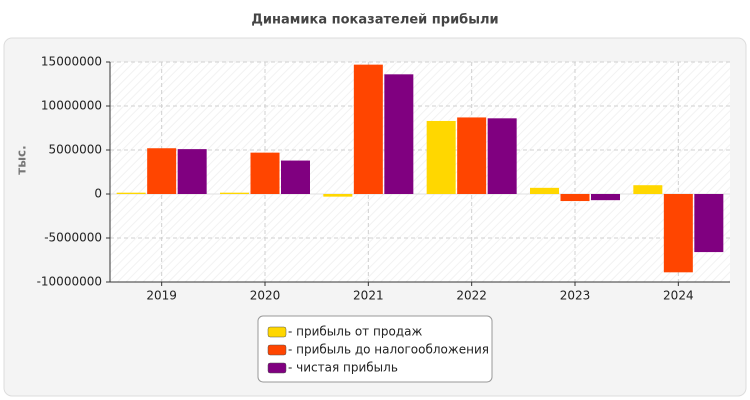 The image size is (750, 400). Describe the element at coordinates (471, 296) in the screenshot. I see `x-tick-label: 2022` at that location.